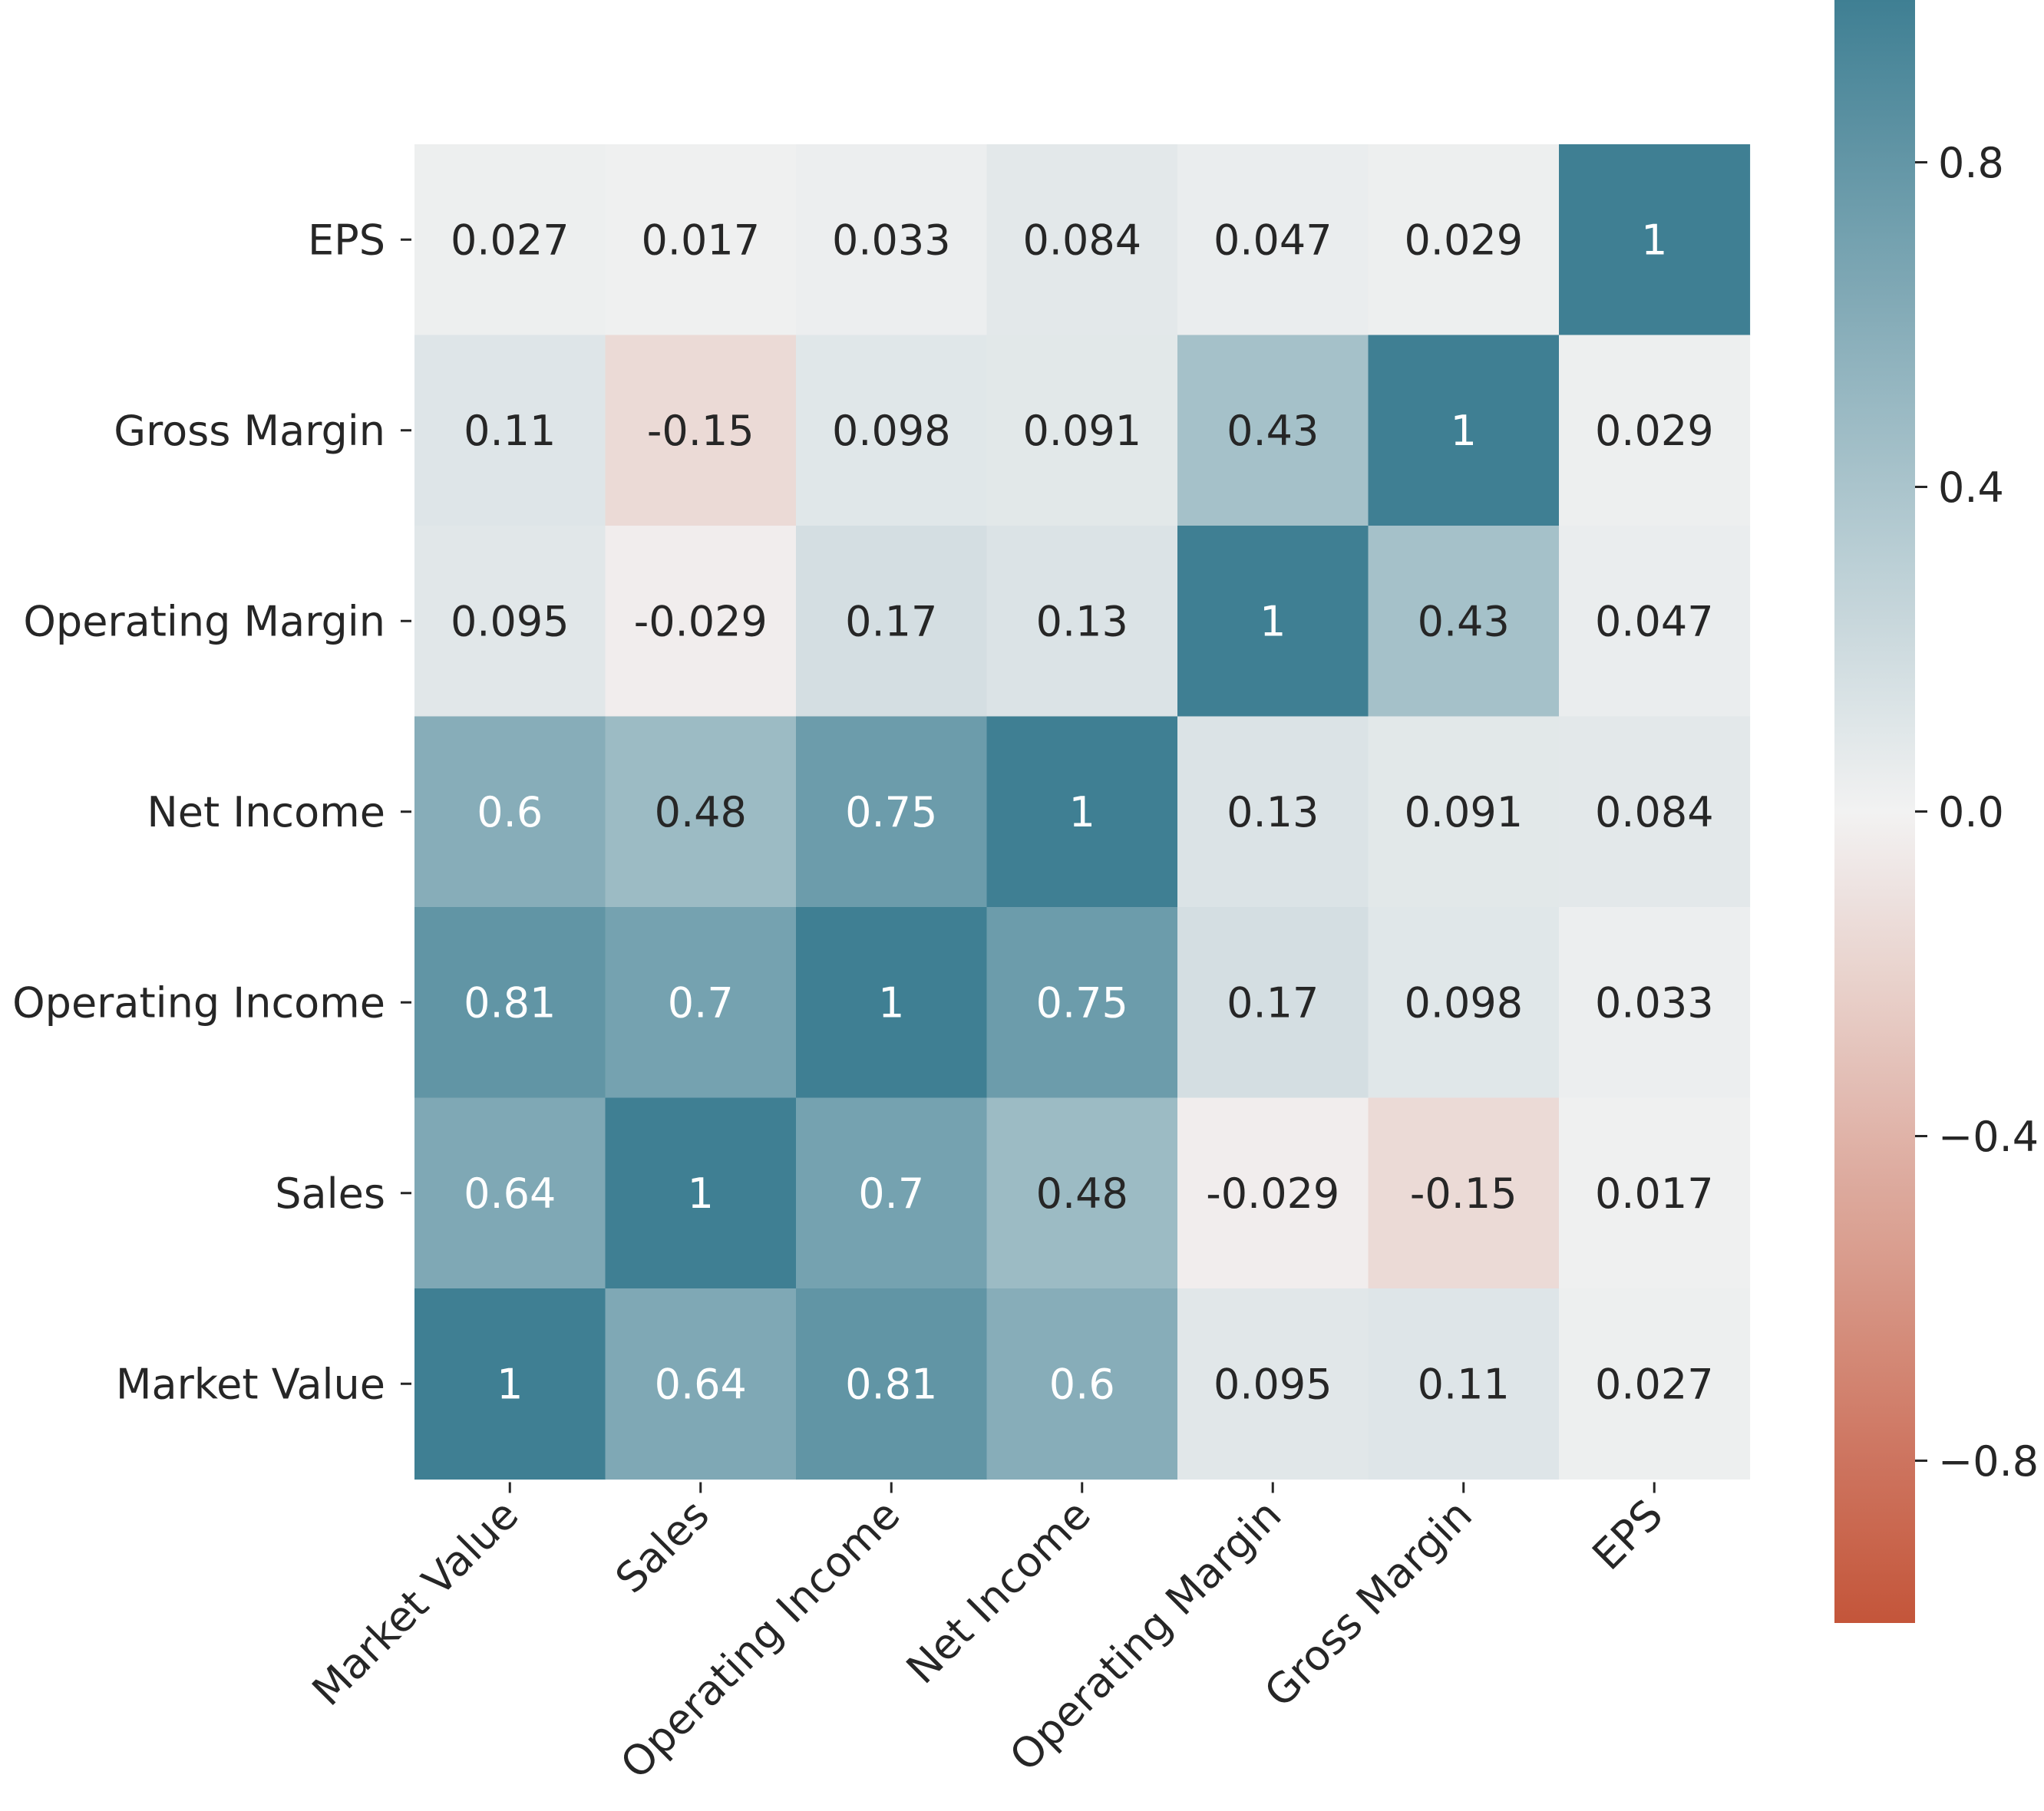  I want to click on colorbar-tick-label: −0.8, so click(1988, 1461).